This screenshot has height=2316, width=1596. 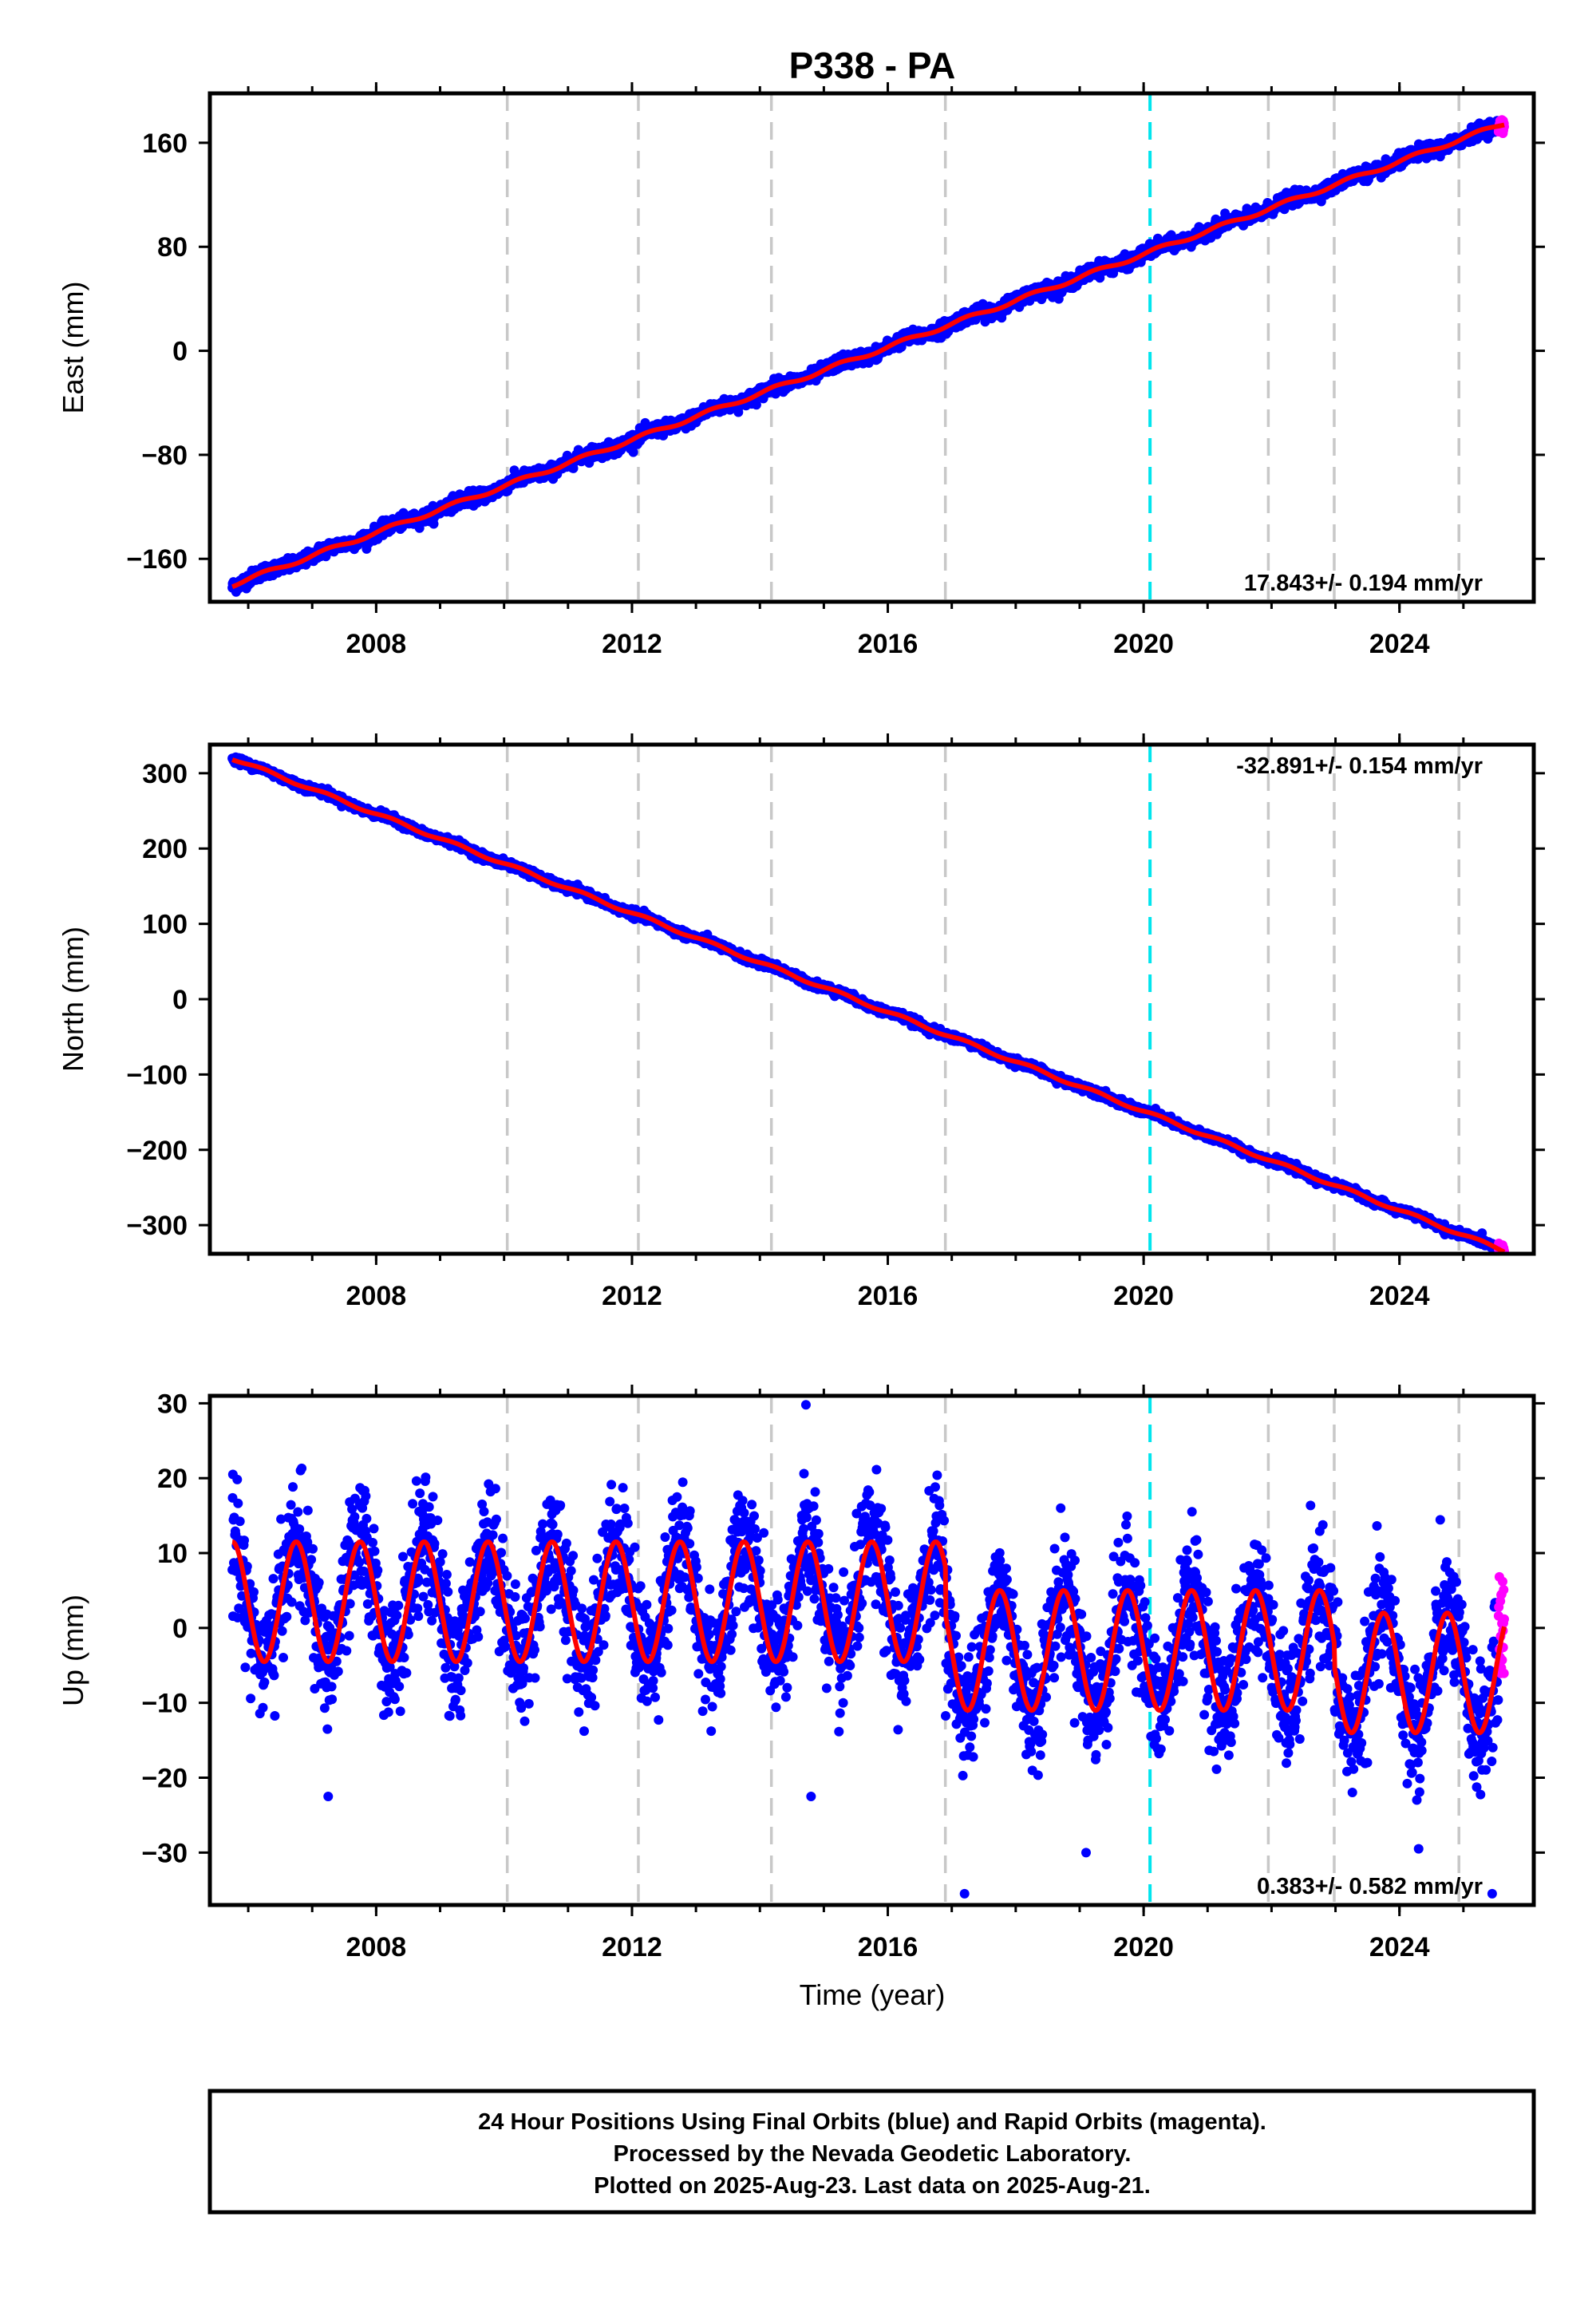 I want to click on x-tick-label: 2020, so click(x=1143, y=644).